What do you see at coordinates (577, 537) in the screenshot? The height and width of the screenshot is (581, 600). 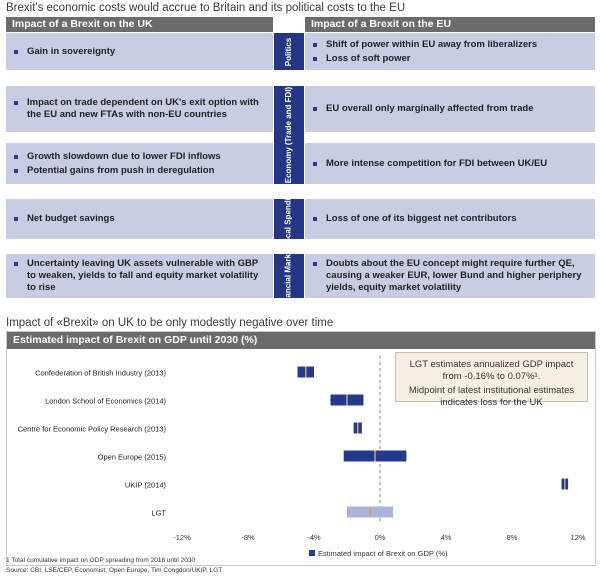 I see `x-tick-label: 12%` at bounding box center [577, 537].